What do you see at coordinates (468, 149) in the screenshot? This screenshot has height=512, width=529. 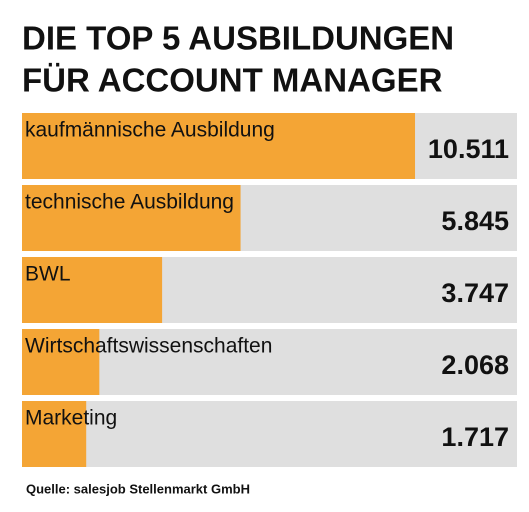 I see `value-label: 10.511` at bounding box center [468, 149].